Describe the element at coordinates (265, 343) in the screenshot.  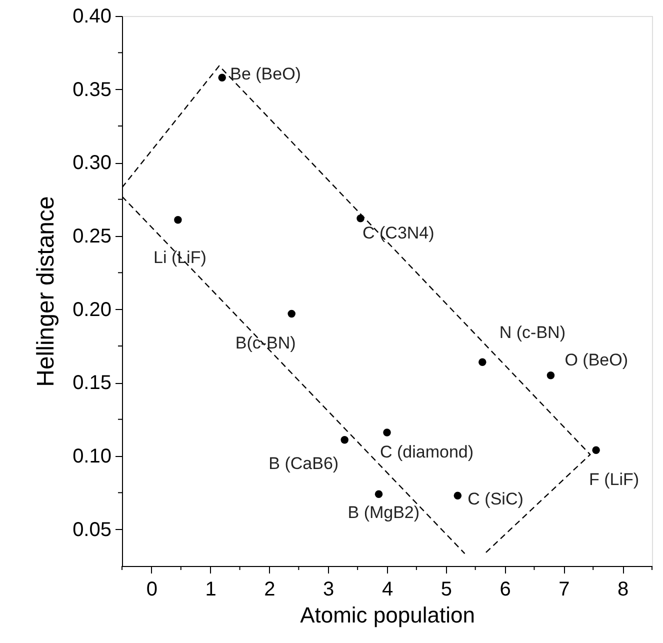
I see `annotation: B(c-BN)` at that location.